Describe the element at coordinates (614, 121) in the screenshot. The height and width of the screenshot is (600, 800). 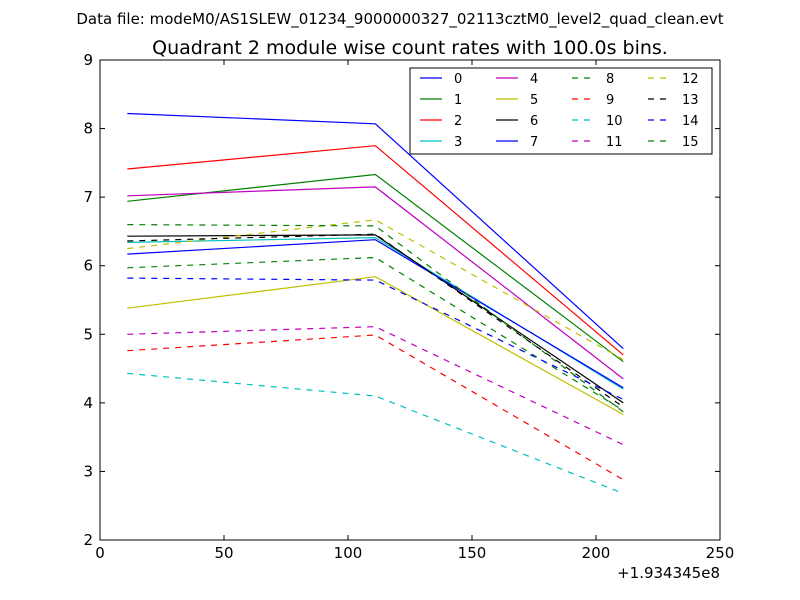
I see `legend-label-10: 10` at that location.